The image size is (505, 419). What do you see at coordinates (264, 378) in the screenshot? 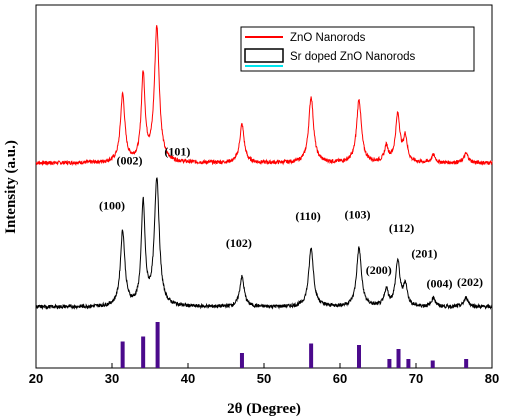
I see `x-tick-label: 50` at bounding box center [264, 378].